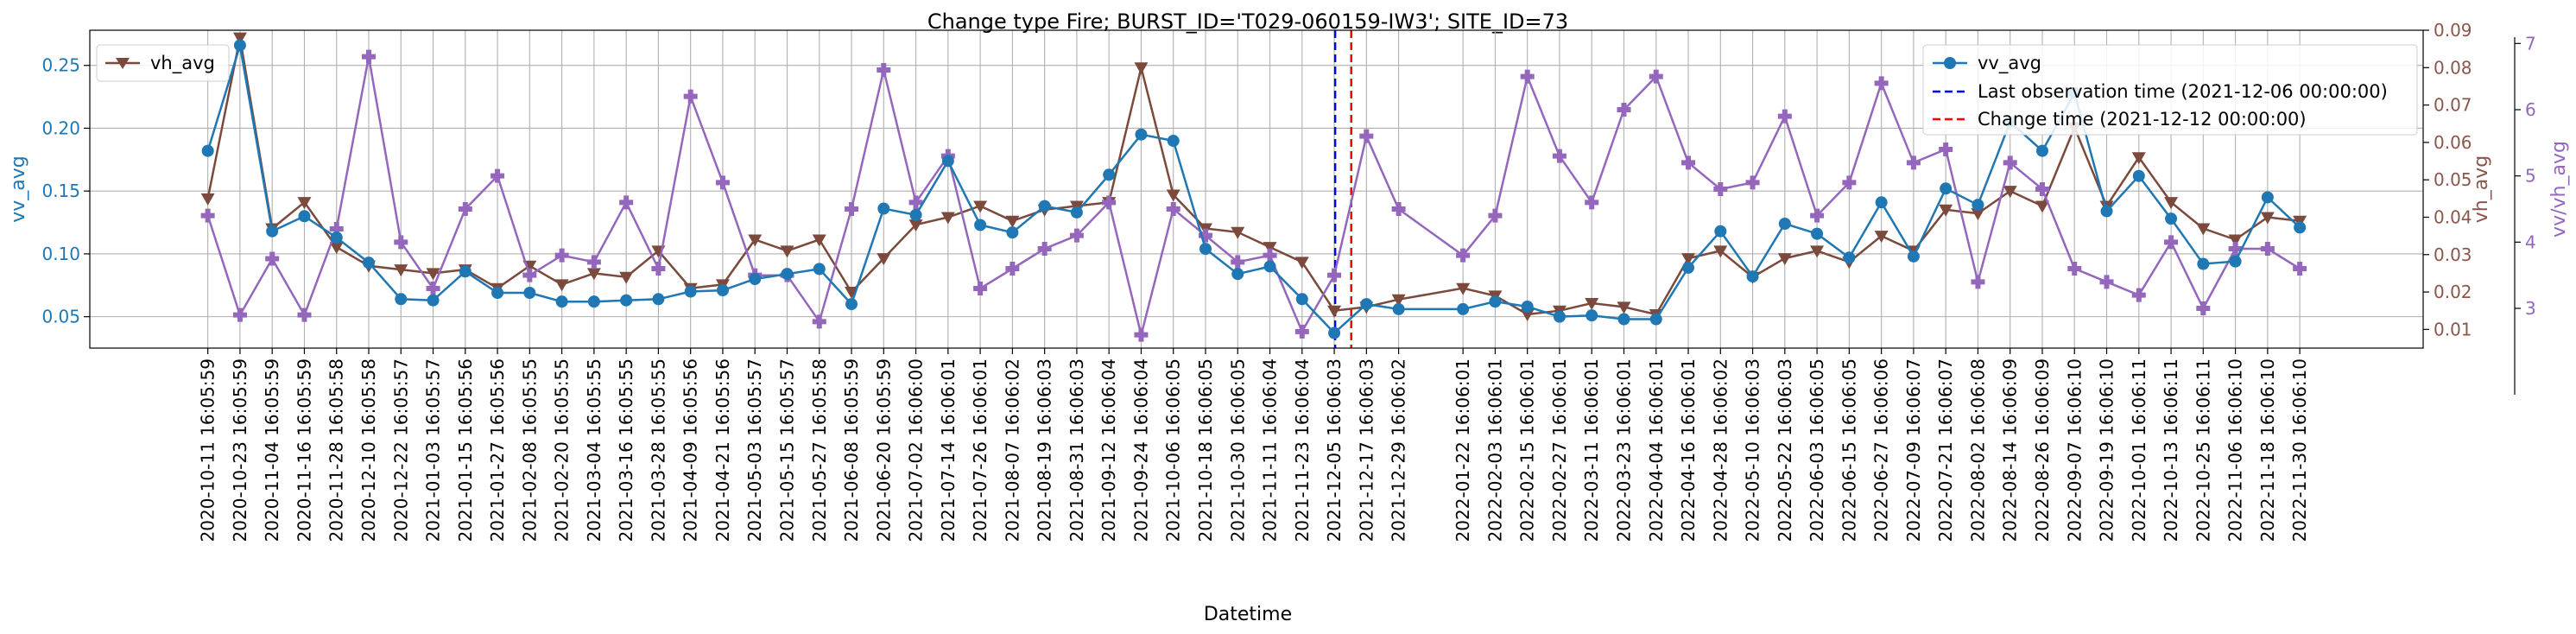 The width and height of the screenshot is (2576, 634). What do you see at coordinates (433, 450) in the screenshot?
I see `x-tick-label: 2021-01-03 16:05:57` at bounding box center [433, 450].